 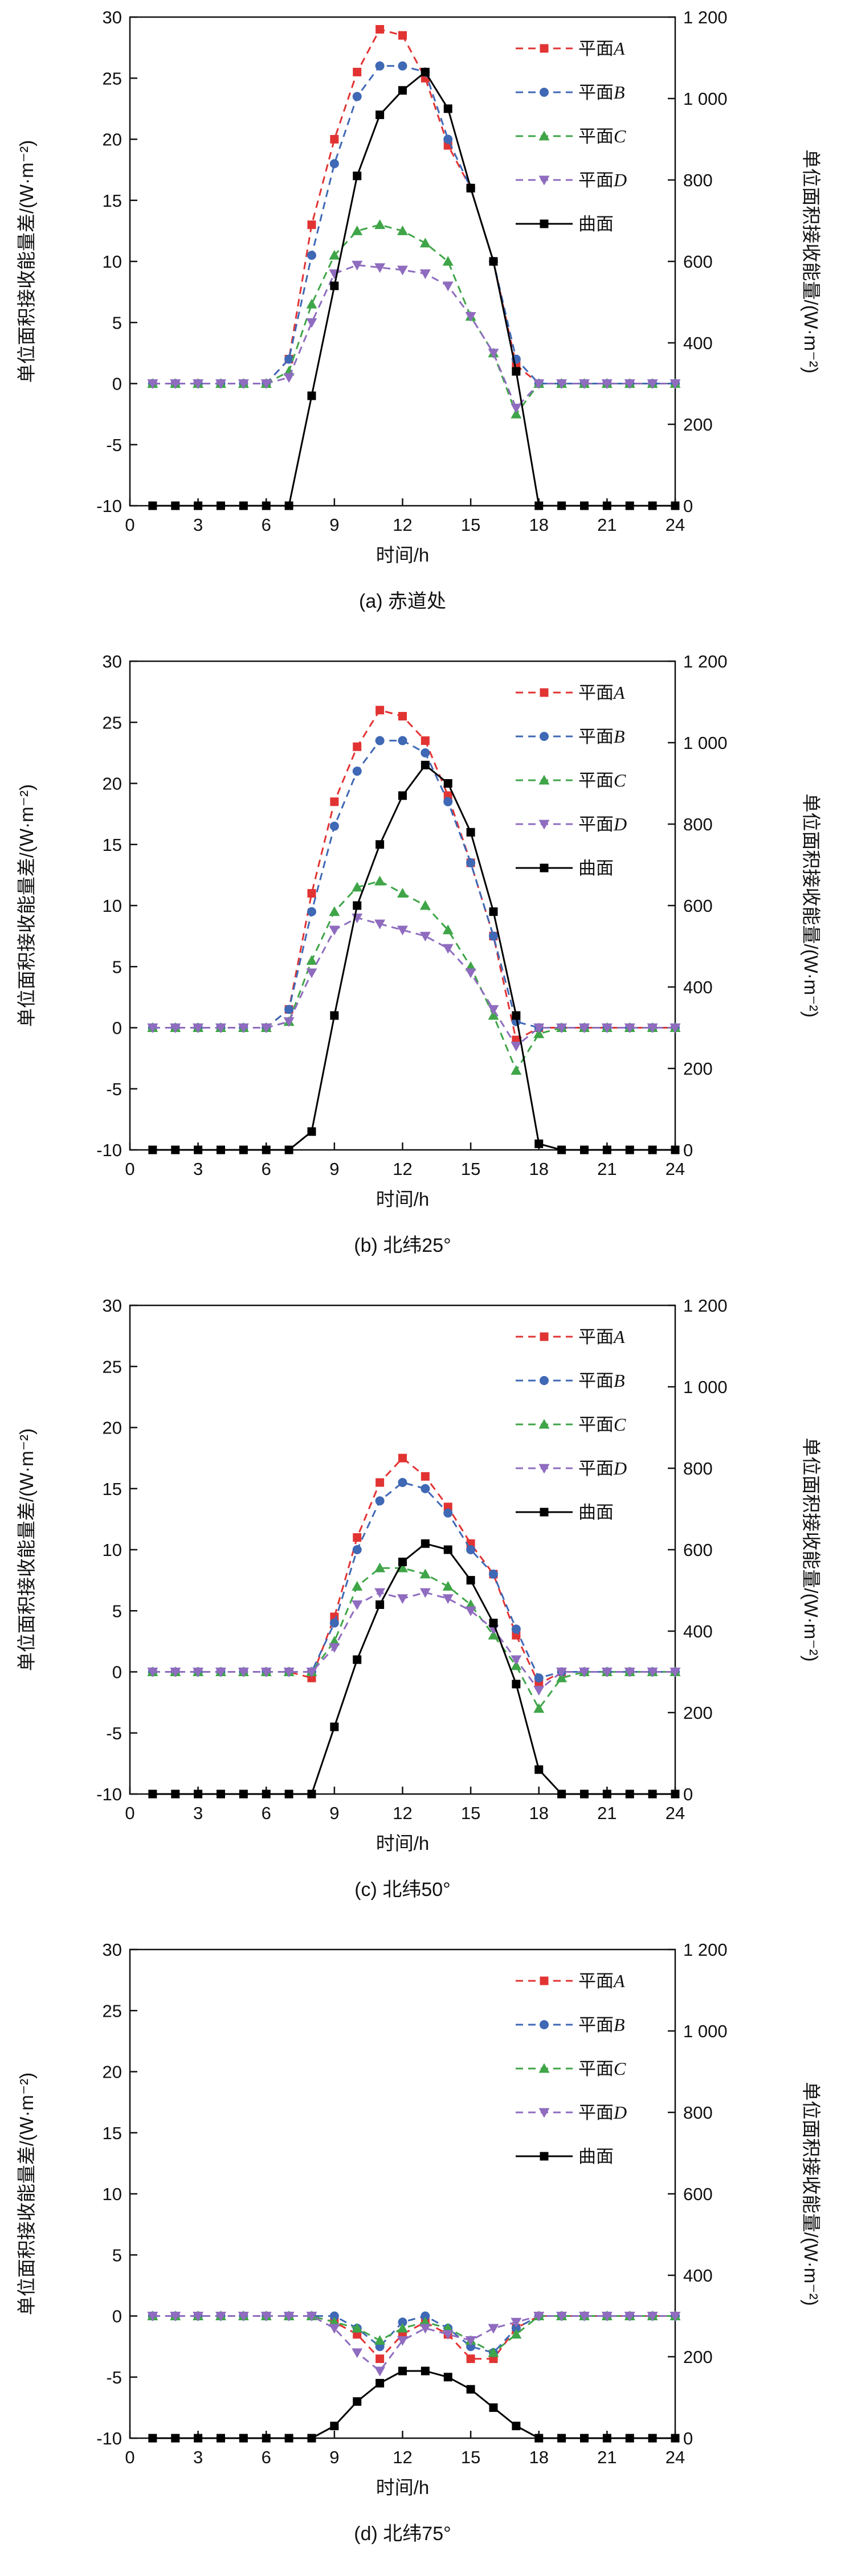 I want to click on series-C-line, so click(x=413, y=1639).